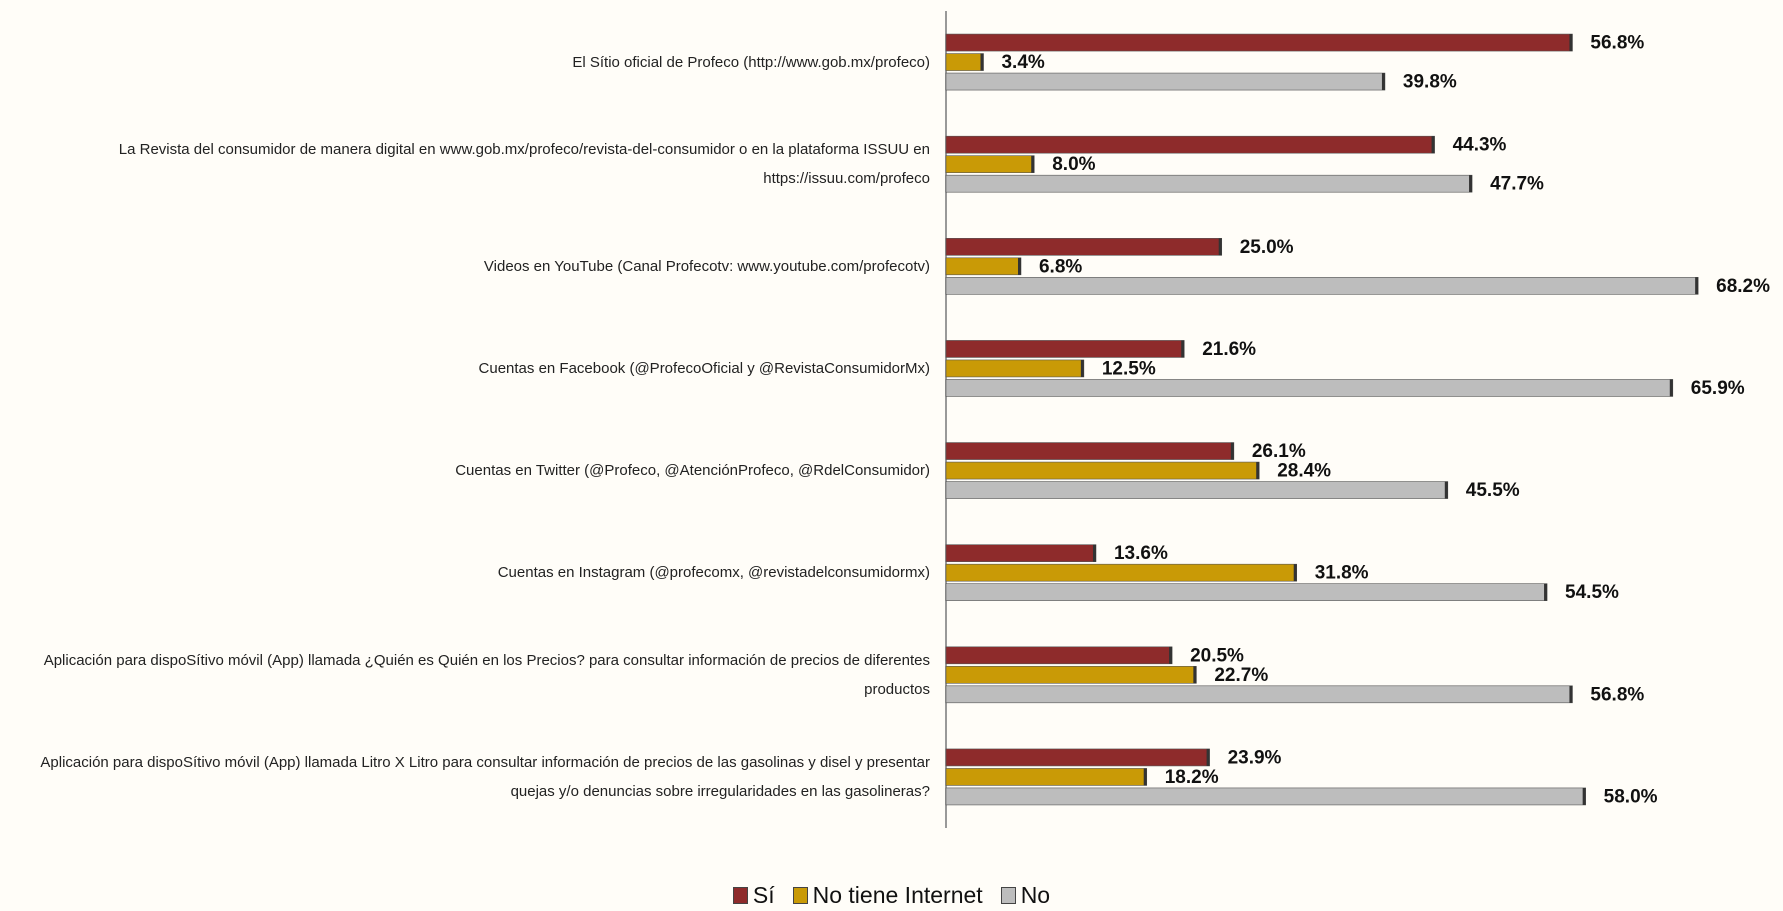  I want to click on value-label: 21.6%, so click(1229, 349).